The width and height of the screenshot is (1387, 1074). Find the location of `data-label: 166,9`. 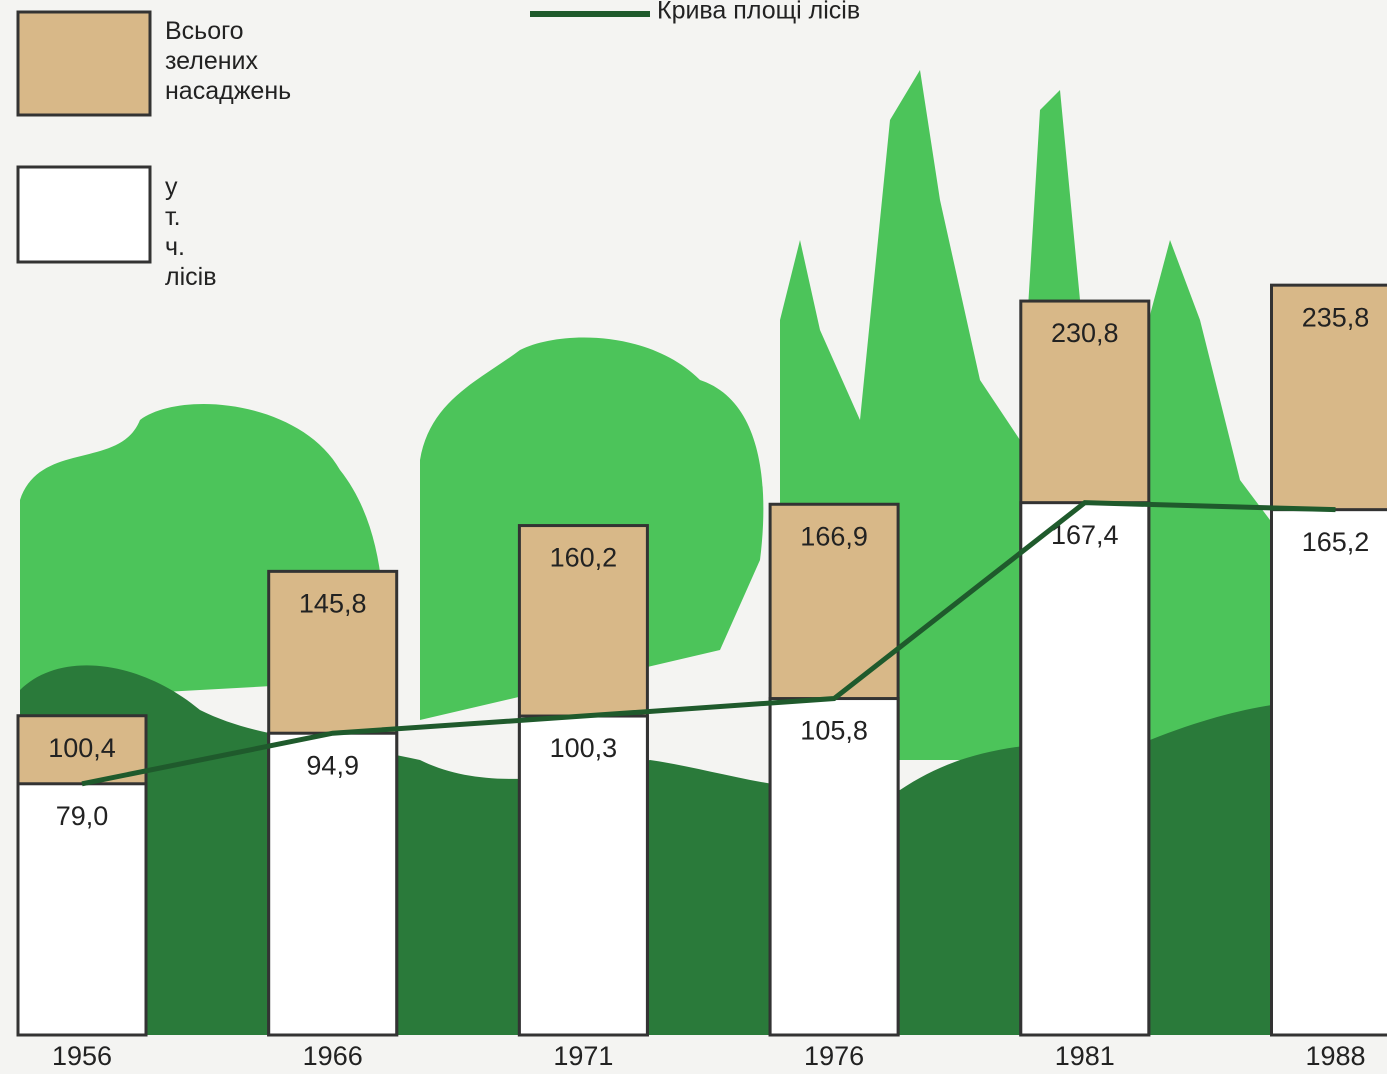

data-label: 166,9 is located at coordinates (834, 536).